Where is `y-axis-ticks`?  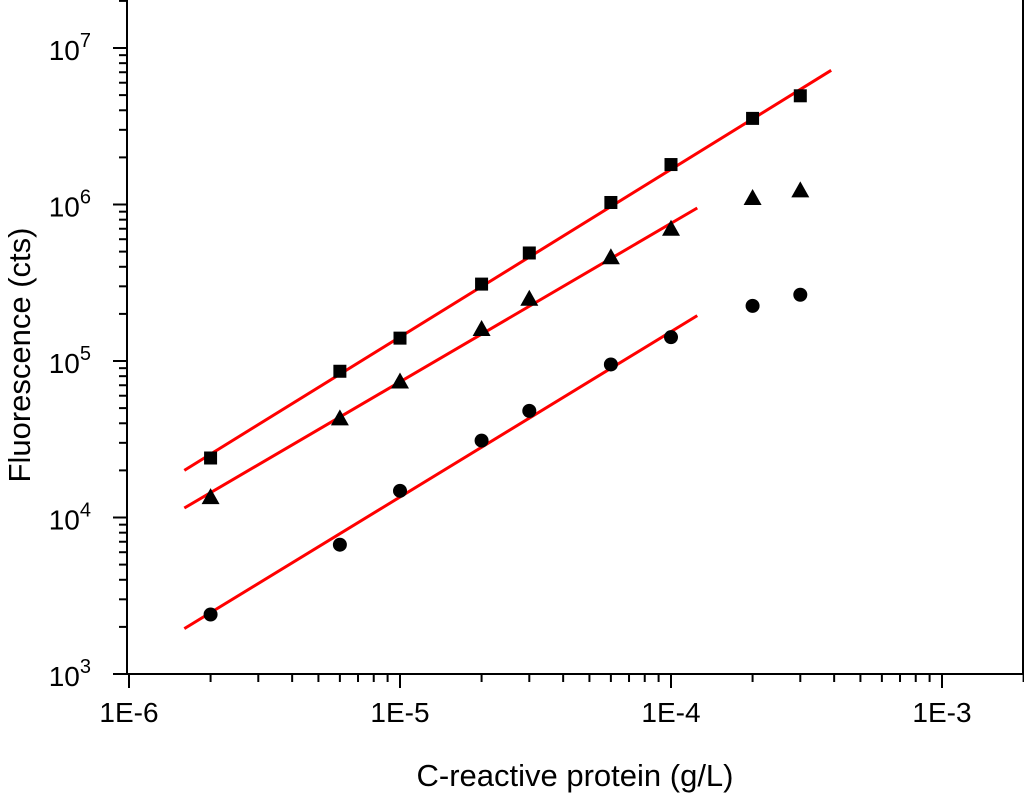
y-axis-ticks is located at coordinates (120, 337).